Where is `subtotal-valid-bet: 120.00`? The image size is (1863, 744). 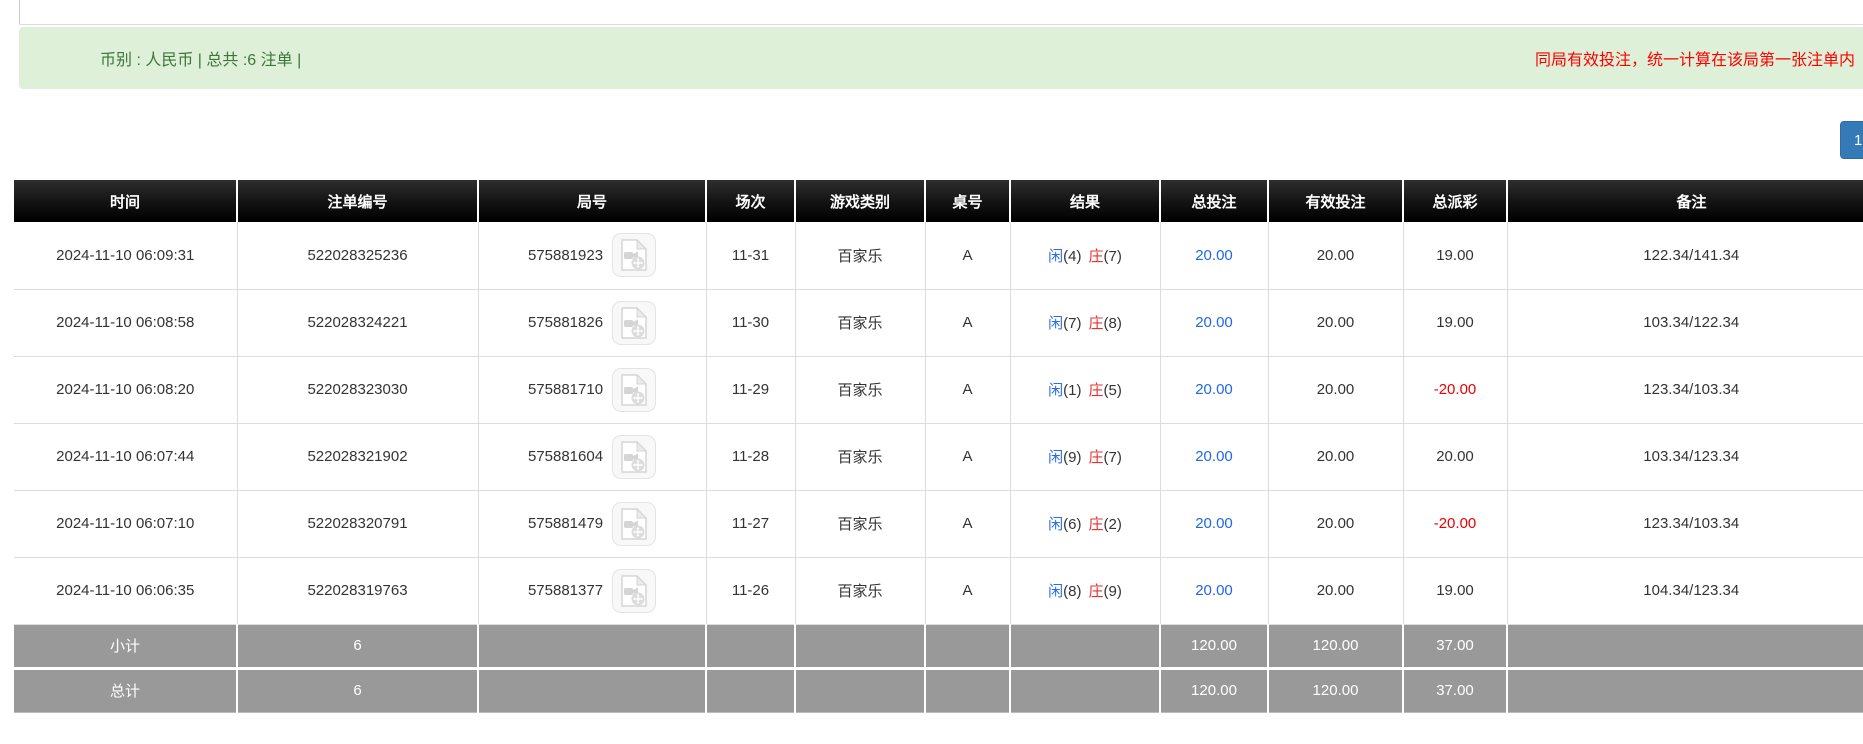 subtotal-valid-bet: 120.00 is located at coordinates (1335, 646).